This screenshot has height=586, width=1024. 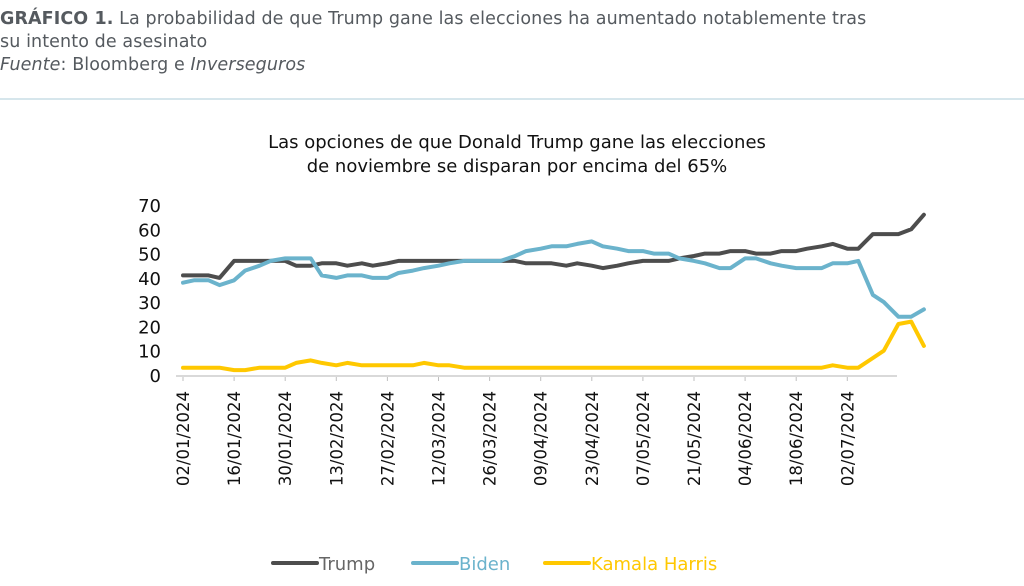 I want to click on series-line-kamala-harris, so click(x=553, y=346).